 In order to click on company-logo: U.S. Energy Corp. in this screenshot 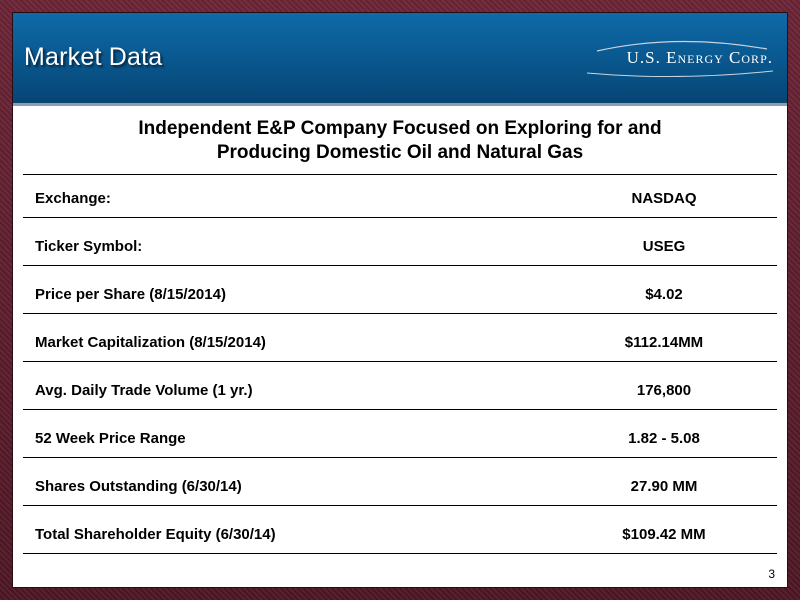, I will do `click(677, 57)`.